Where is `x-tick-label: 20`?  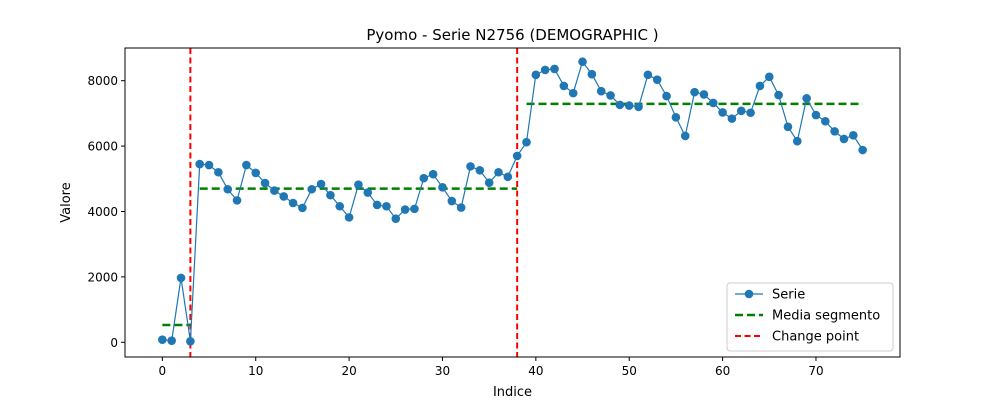 x-tick-label: 20 is located at coordinates (348, 371).